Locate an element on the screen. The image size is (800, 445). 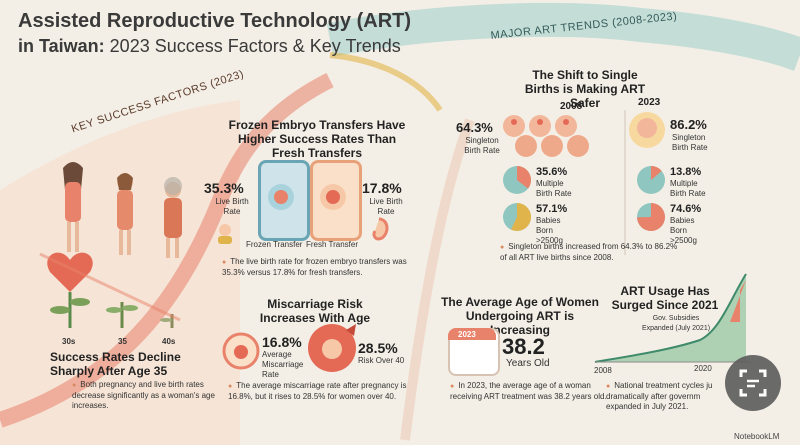
usage-x-start: 2008 is located at coordinates (603, 370).